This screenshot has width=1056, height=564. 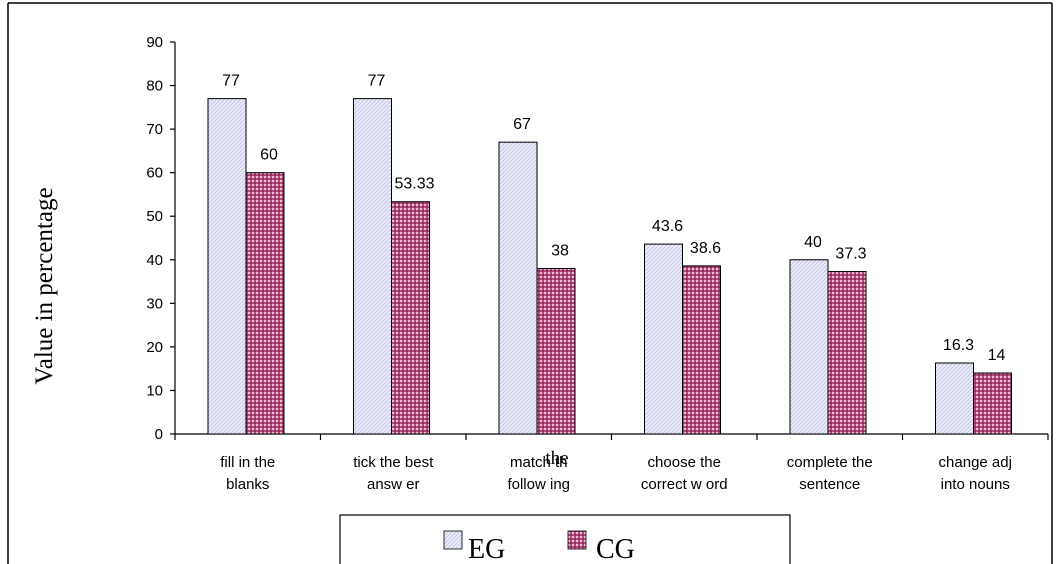 What do you see at coordinates (154, 347) in the screenshot?
I see `y-tick-label: 20` at bounding box center [154, 347].